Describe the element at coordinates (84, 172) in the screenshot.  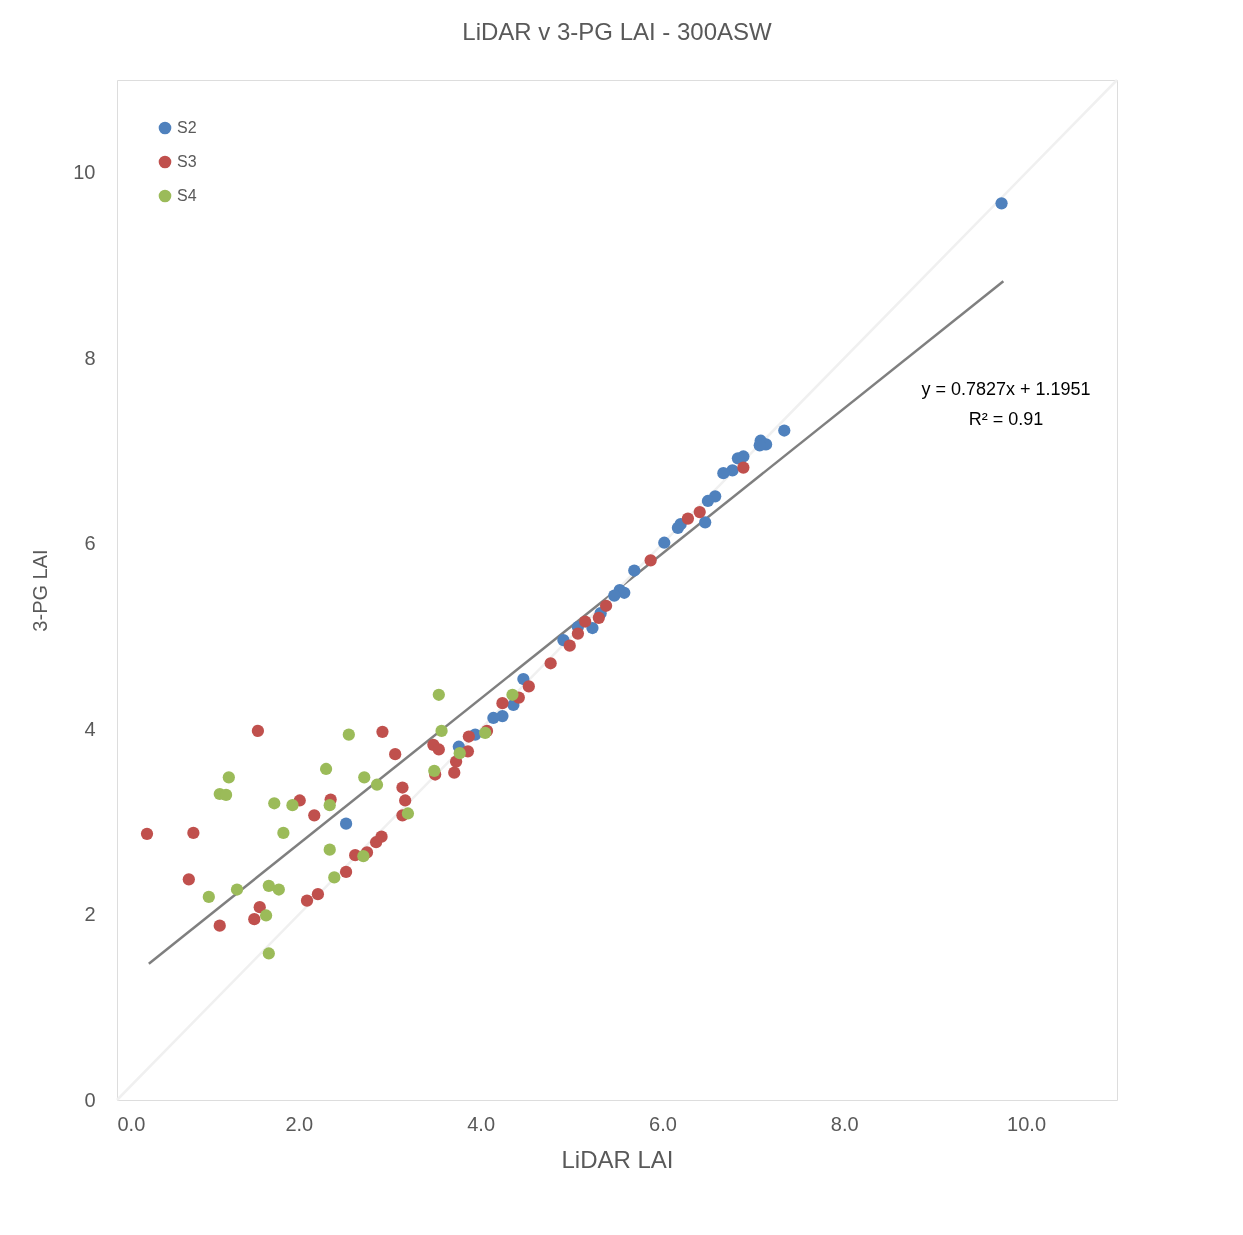
I see `y-tick-label: 10` at that location.